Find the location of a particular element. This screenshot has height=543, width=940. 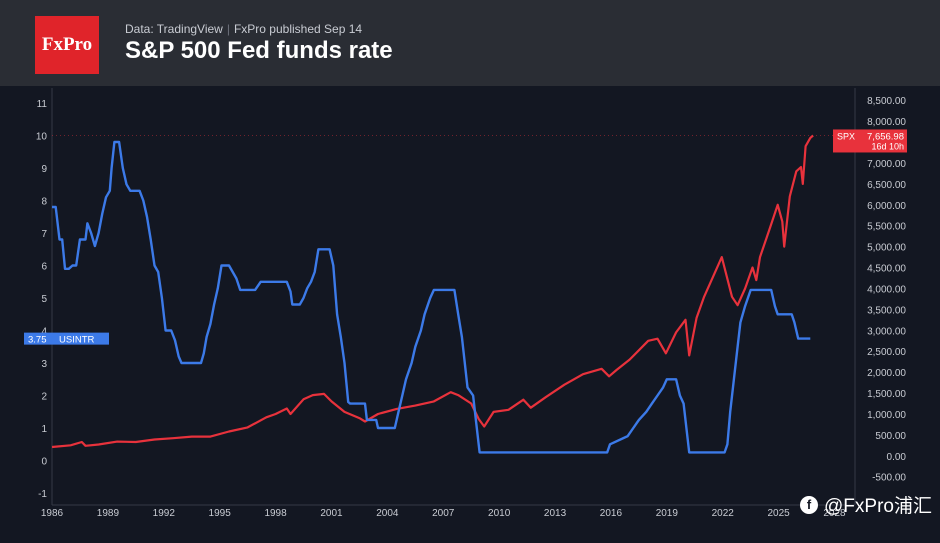

x-axis-tick-label: 2001 is located at coordinates (331, 513).